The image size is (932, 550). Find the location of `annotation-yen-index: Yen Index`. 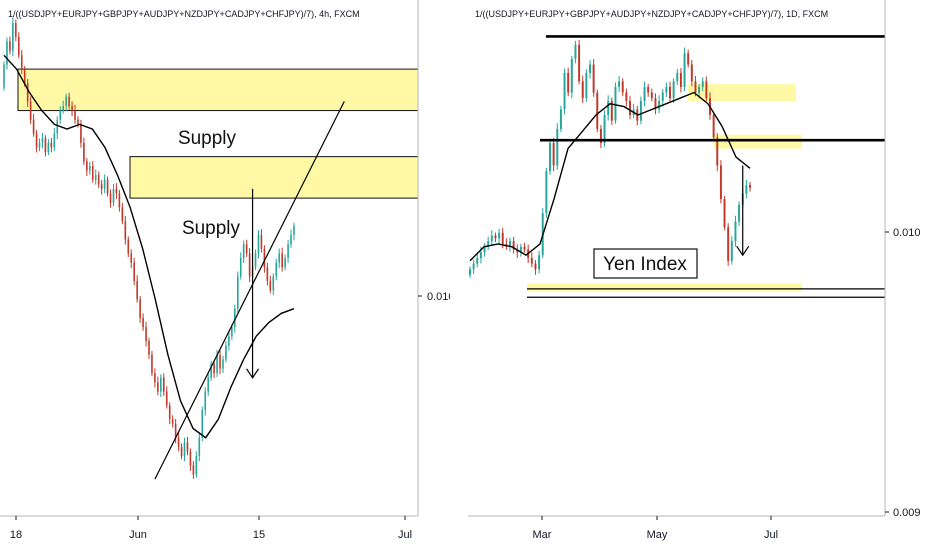

annotation-yen-index: Yen Index is located at coordinates (645, 264).